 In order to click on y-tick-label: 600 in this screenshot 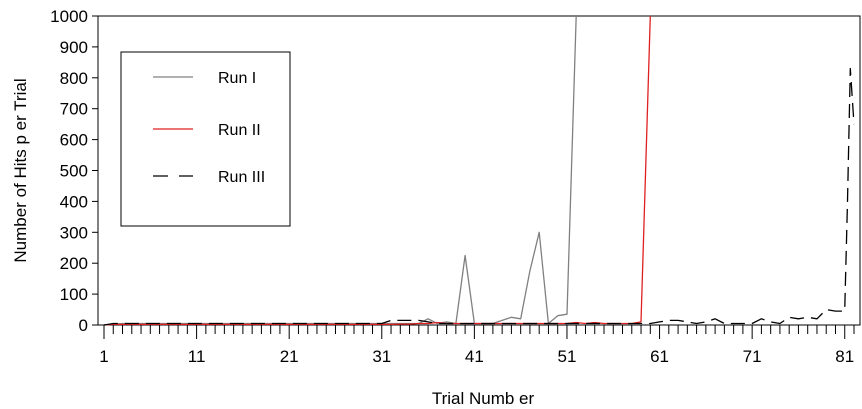, I will do `click(74, 140)`.